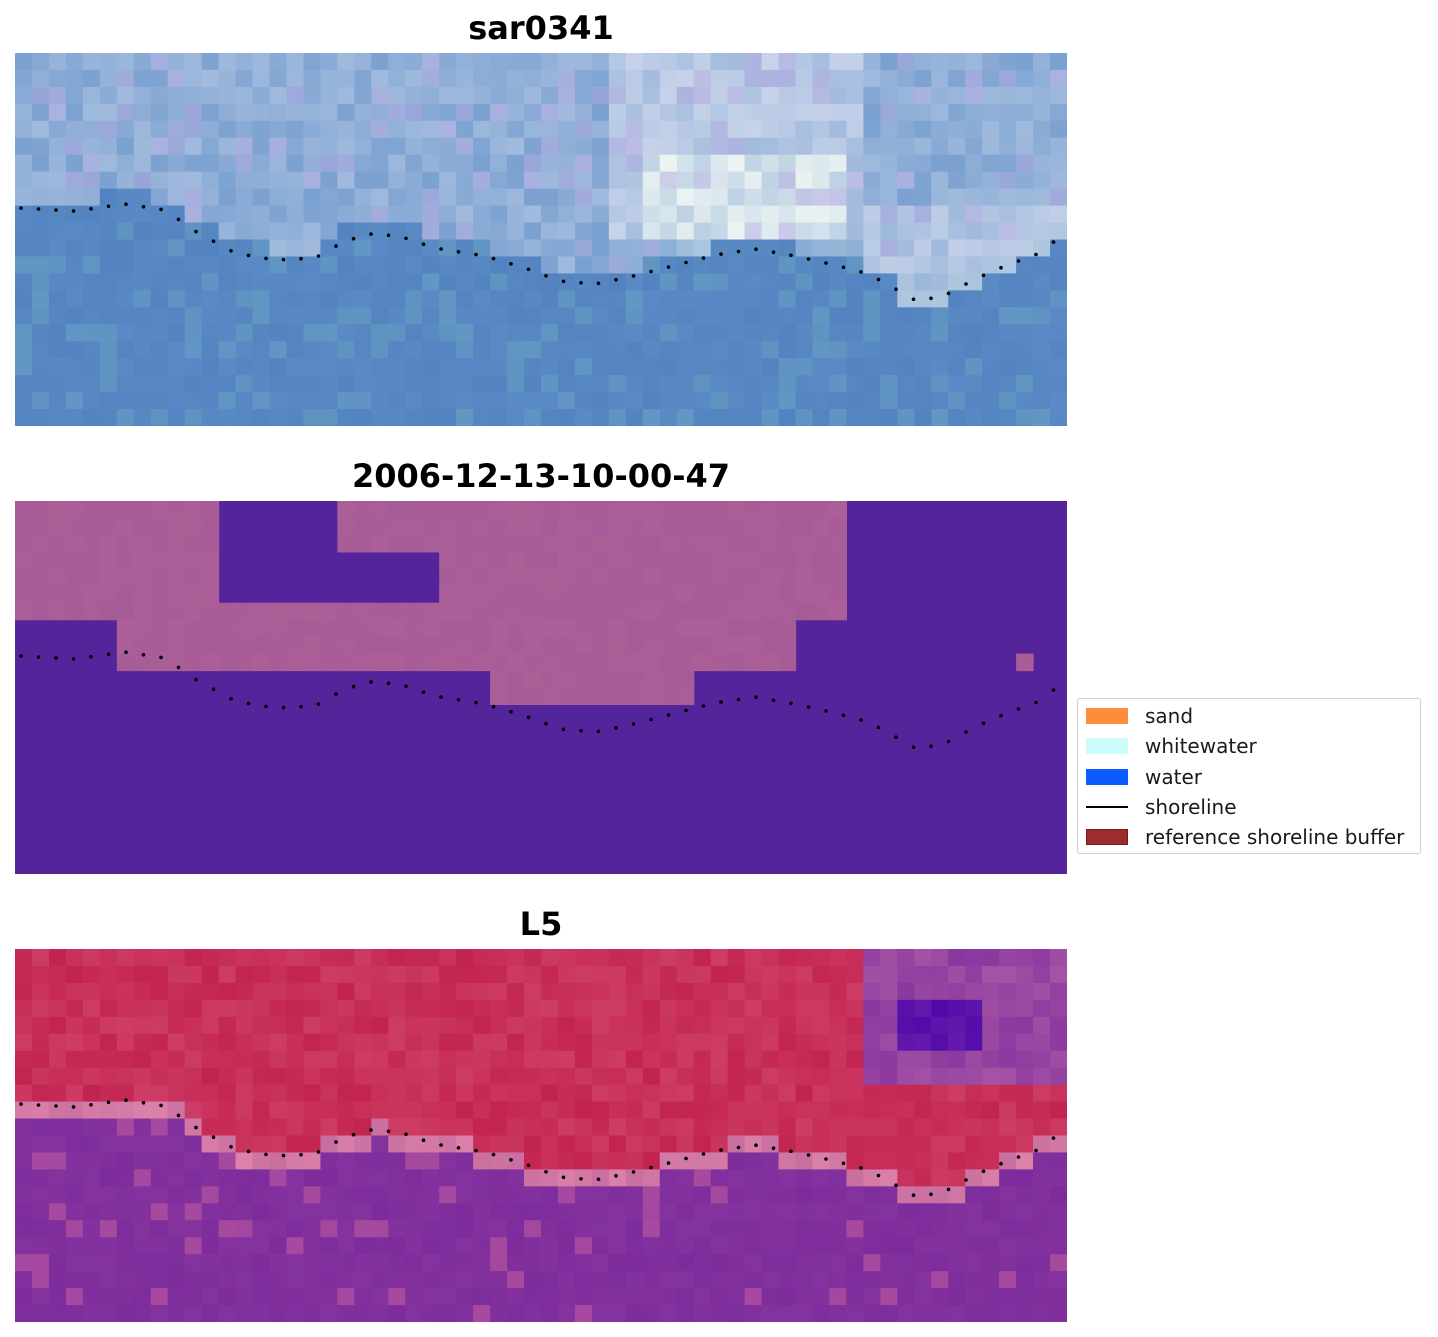 The height and width of the screenshot is (1337, 1438). Describe the element at coordinates (1107, 807) in the screenshot. I see `shoreline-line-swatch` at that location.